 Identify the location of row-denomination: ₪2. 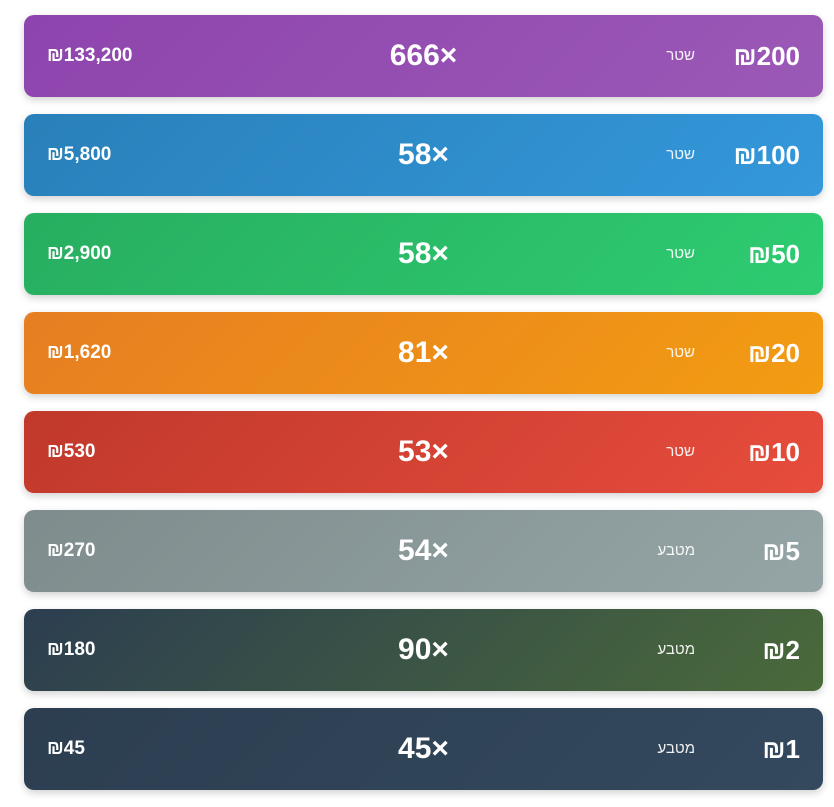
(781, 650).